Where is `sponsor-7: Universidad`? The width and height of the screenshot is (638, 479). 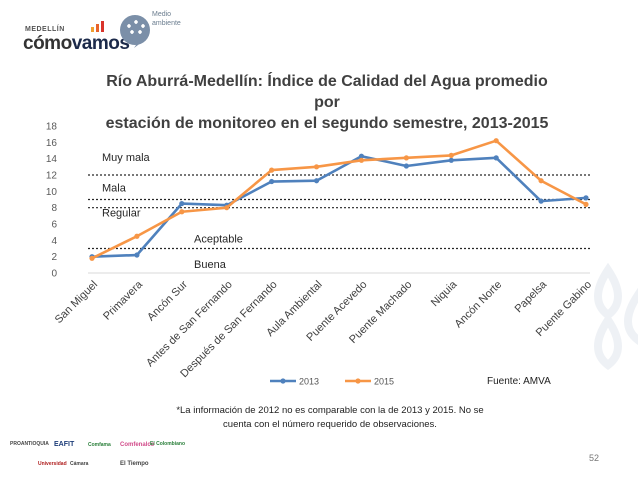 sponsor-7: Universidad is located at coordinates (52, 464).